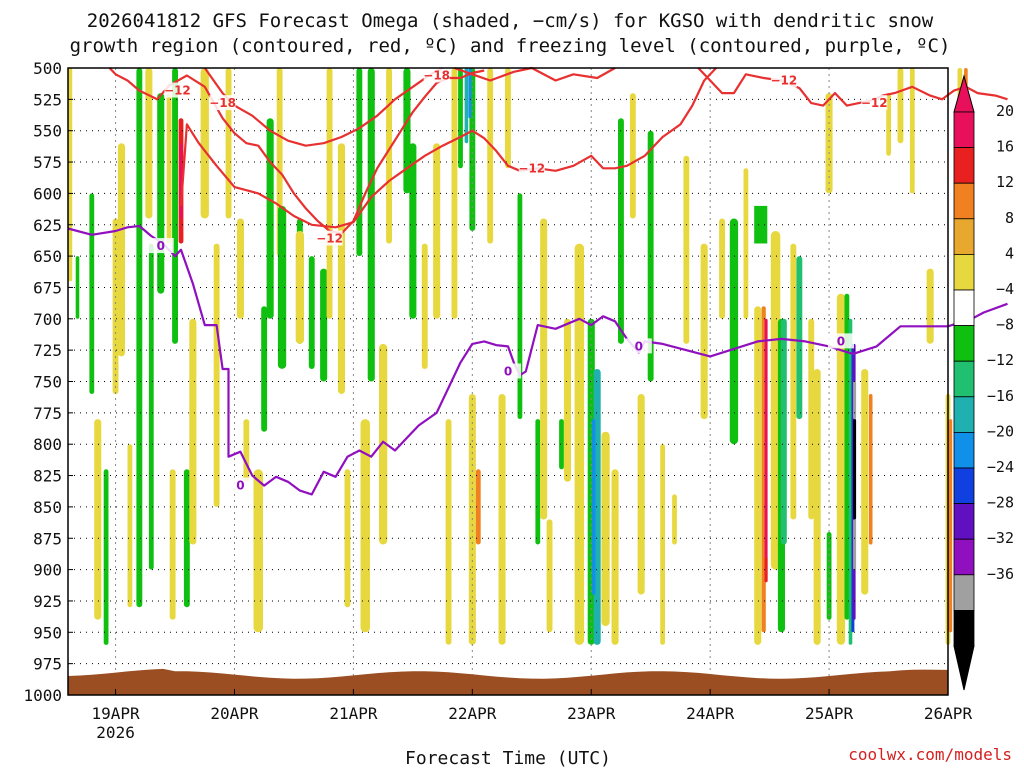 Image resolution: width=1024 pixels, height=768 pixels. Describe the element at coordinates (353, 713) in the screenshot. I see `x-tick-label: 21APR` at that location.